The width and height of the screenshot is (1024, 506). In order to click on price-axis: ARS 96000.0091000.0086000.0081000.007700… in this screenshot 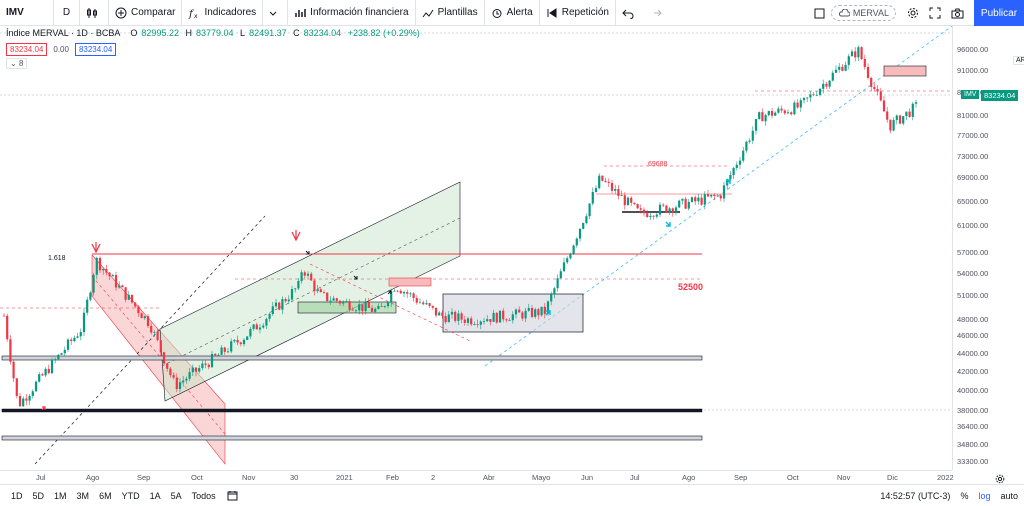, I will do `click(988, 248)`.